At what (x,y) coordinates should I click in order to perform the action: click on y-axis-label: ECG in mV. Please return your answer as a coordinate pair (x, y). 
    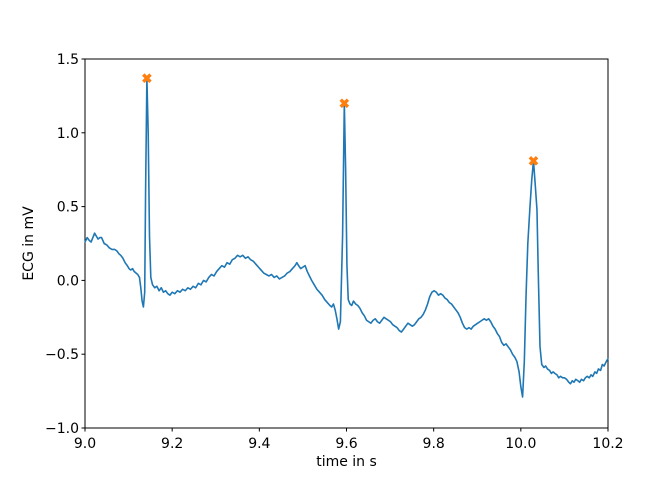
    Looking at the image, I should click on (29, 243).